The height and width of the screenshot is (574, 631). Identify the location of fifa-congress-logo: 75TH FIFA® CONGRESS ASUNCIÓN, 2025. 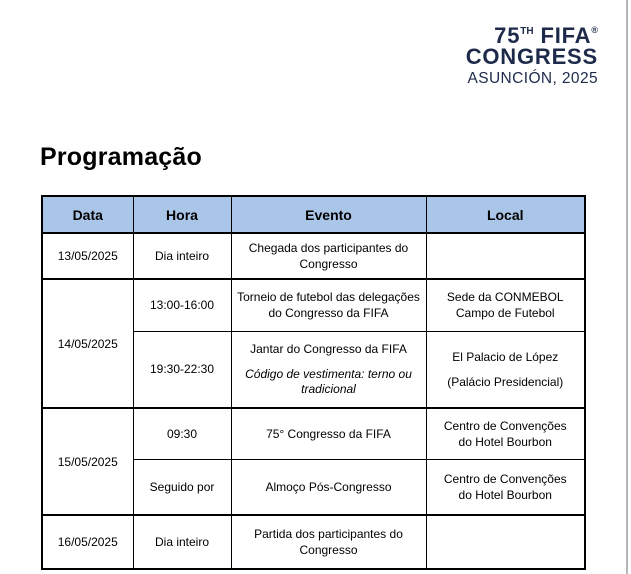
(532, 55).